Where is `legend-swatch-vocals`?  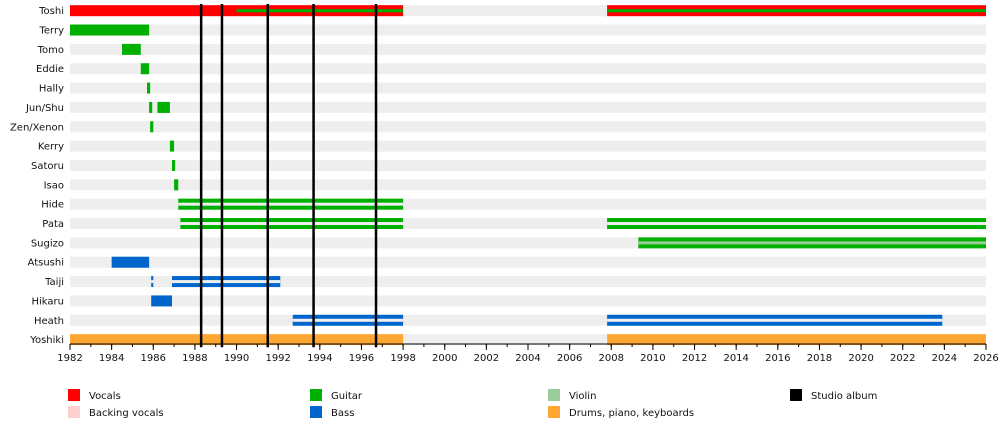
legend-swatch-vocals is located at coordinates (74, 395).